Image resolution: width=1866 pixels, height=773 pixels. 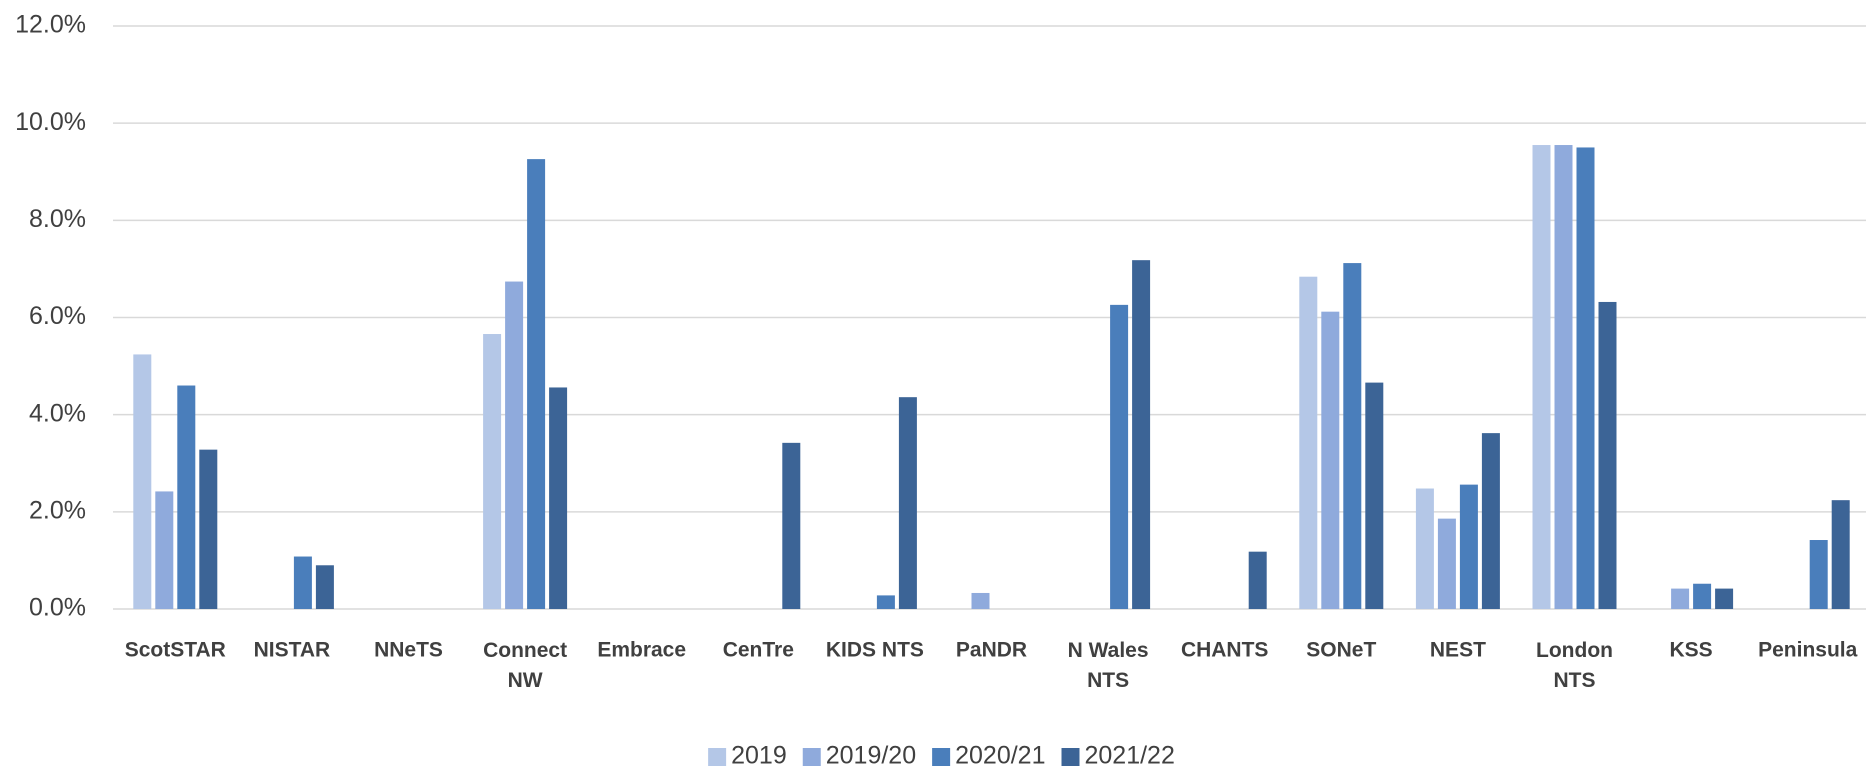 What do you see at coordinates (1000, 756) in the screenshot?
I see `legend-label: 2020/21` at bounding box center [1000, 756].